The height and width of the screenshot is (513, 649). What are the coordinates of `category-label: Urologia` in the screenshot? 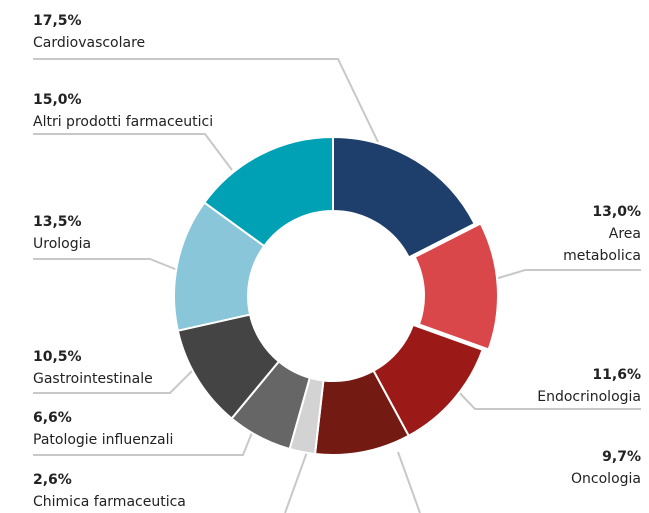 It's located at (62, 244).